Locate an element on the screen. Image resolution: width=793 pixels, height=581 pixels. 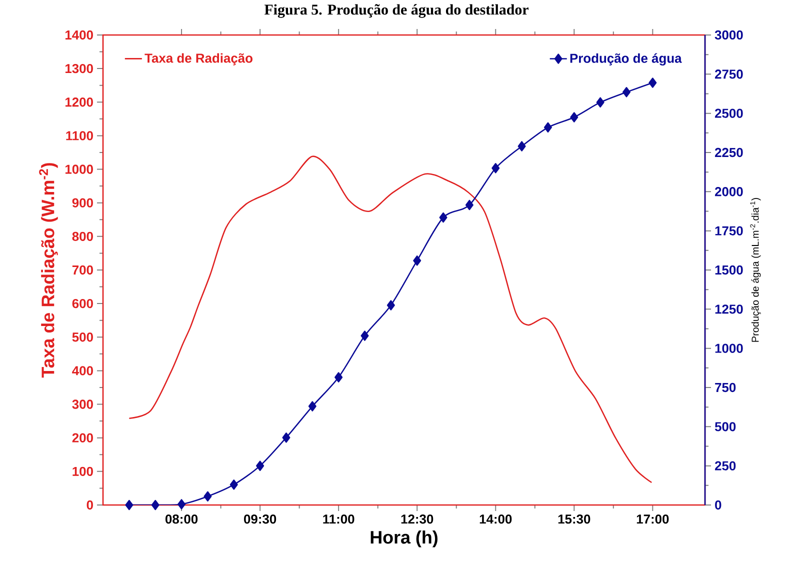
y-tick-label: 1300 is located at coordinates (79, 69).